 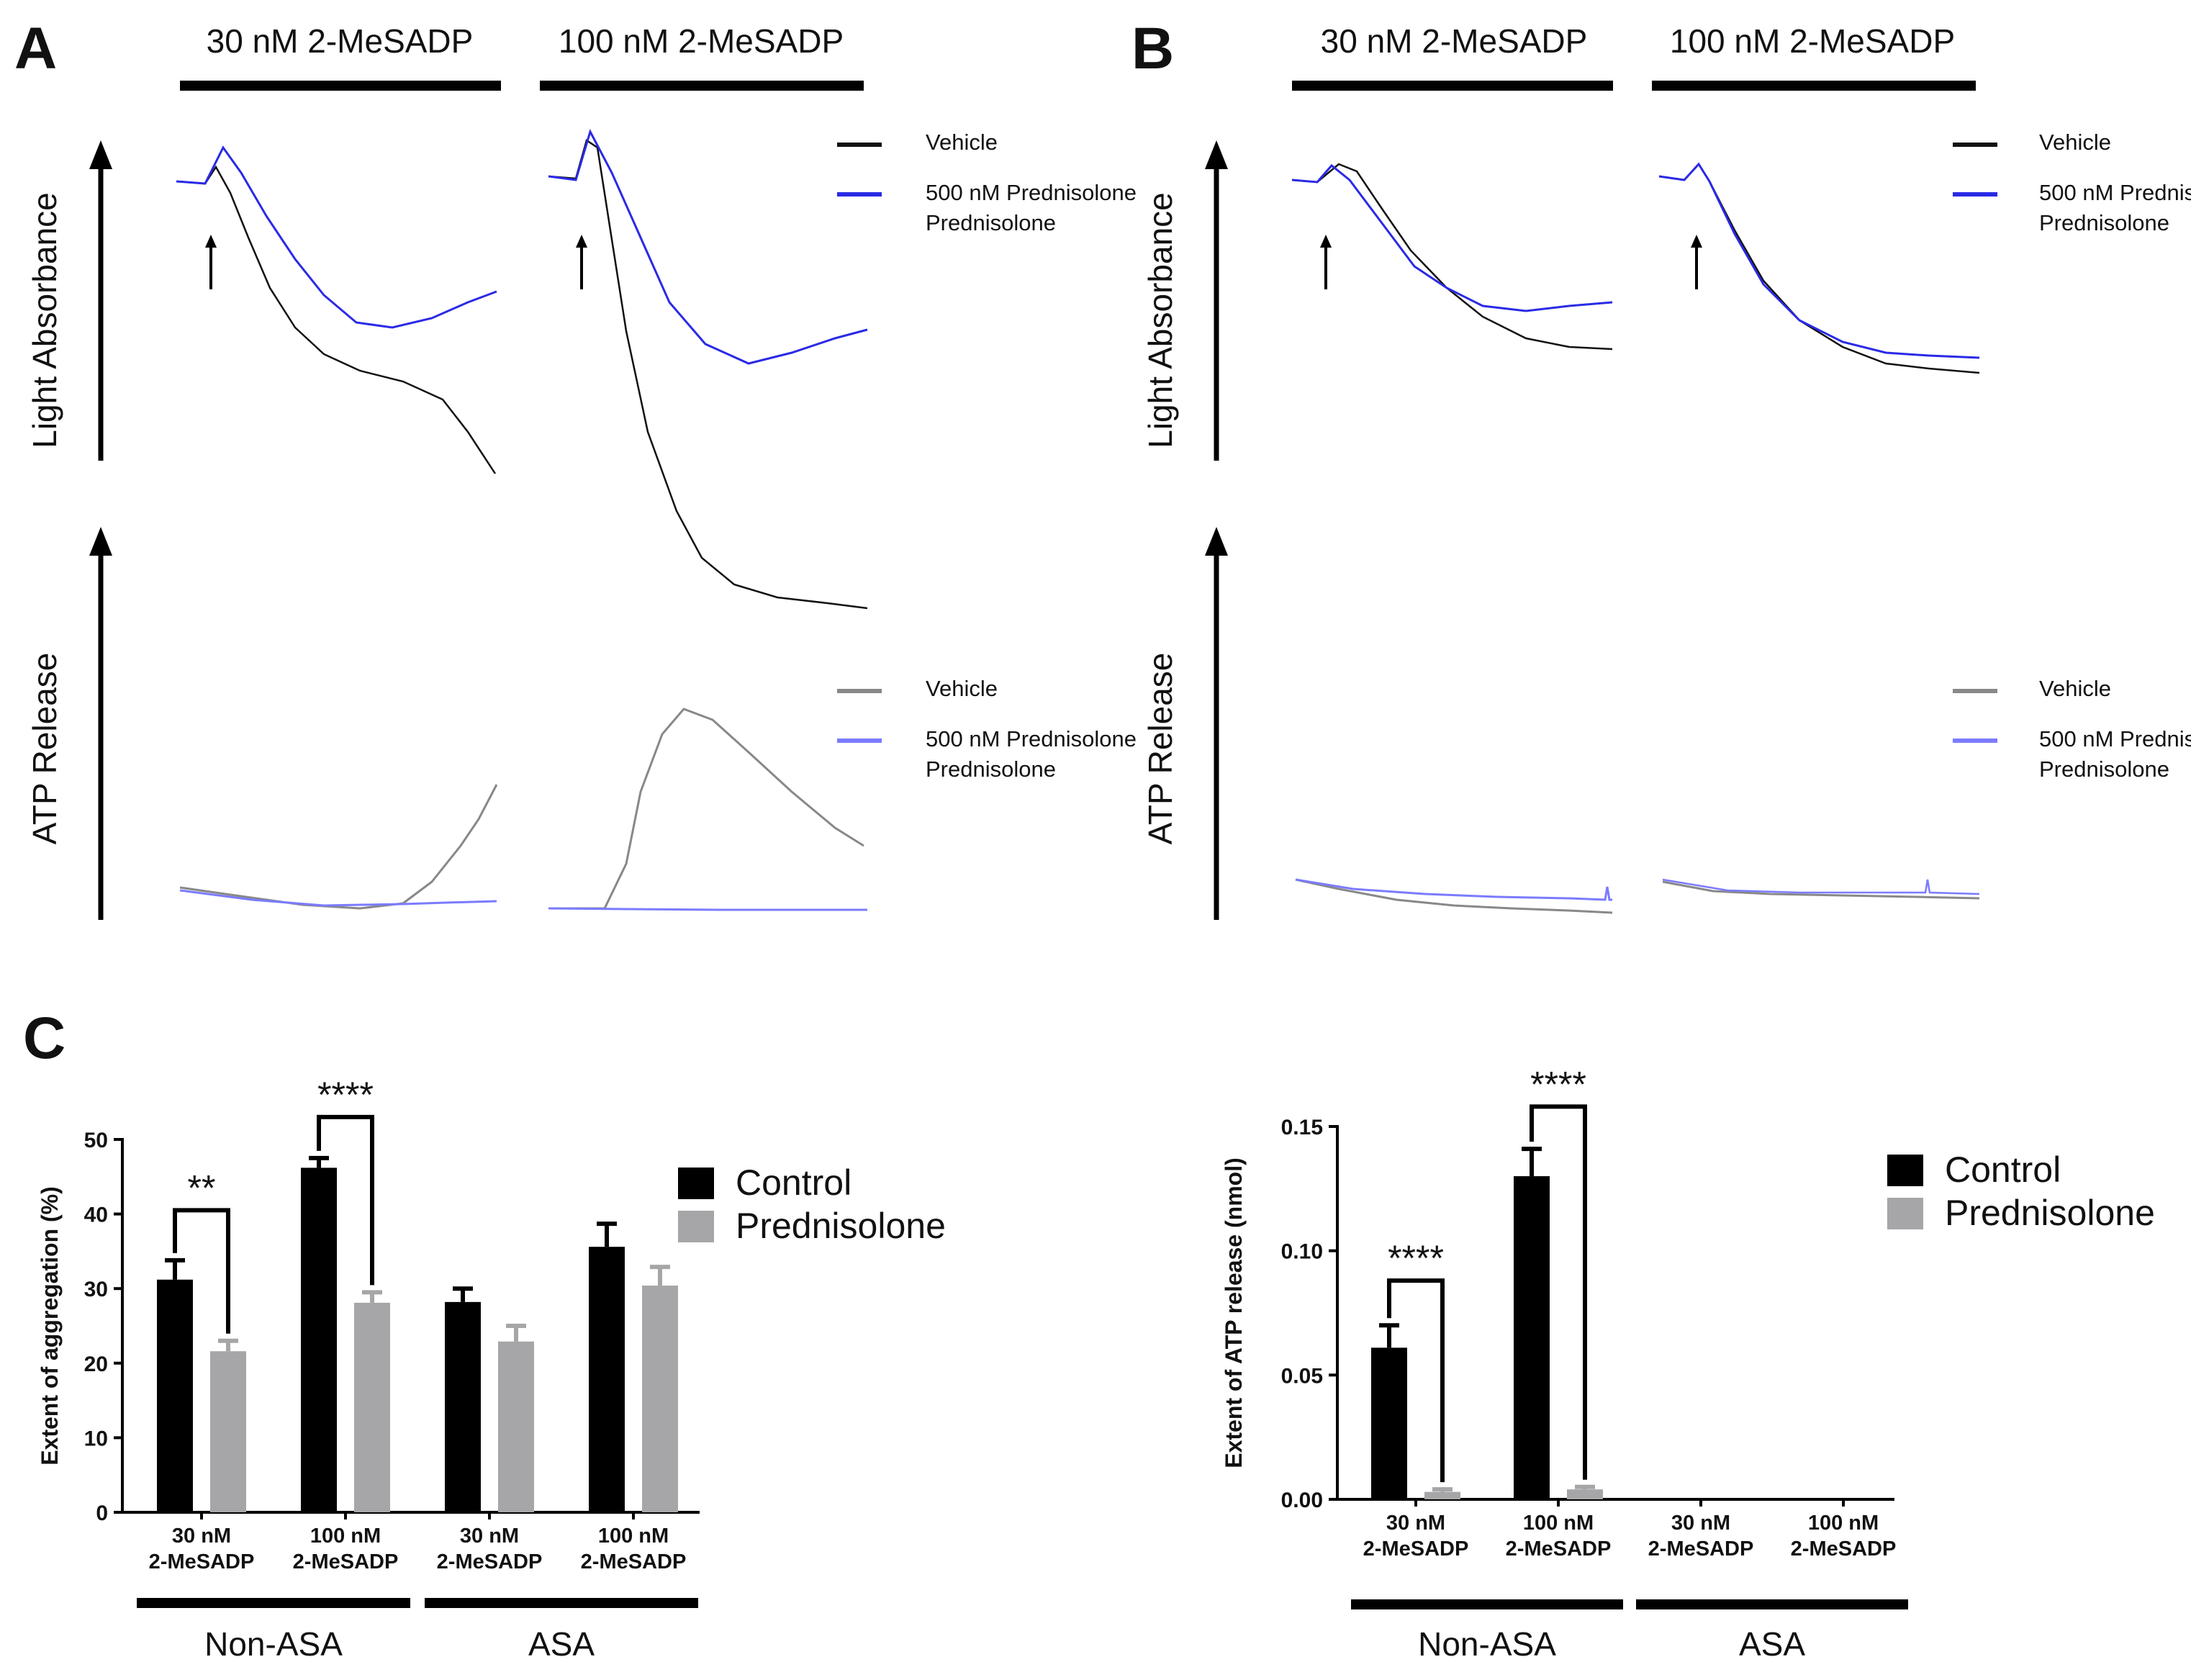 What do you see at coordinates (1302, 1376) in the screenshot?
I see `y-tick-label: 0.05` at bounding box center [1302, 1376].